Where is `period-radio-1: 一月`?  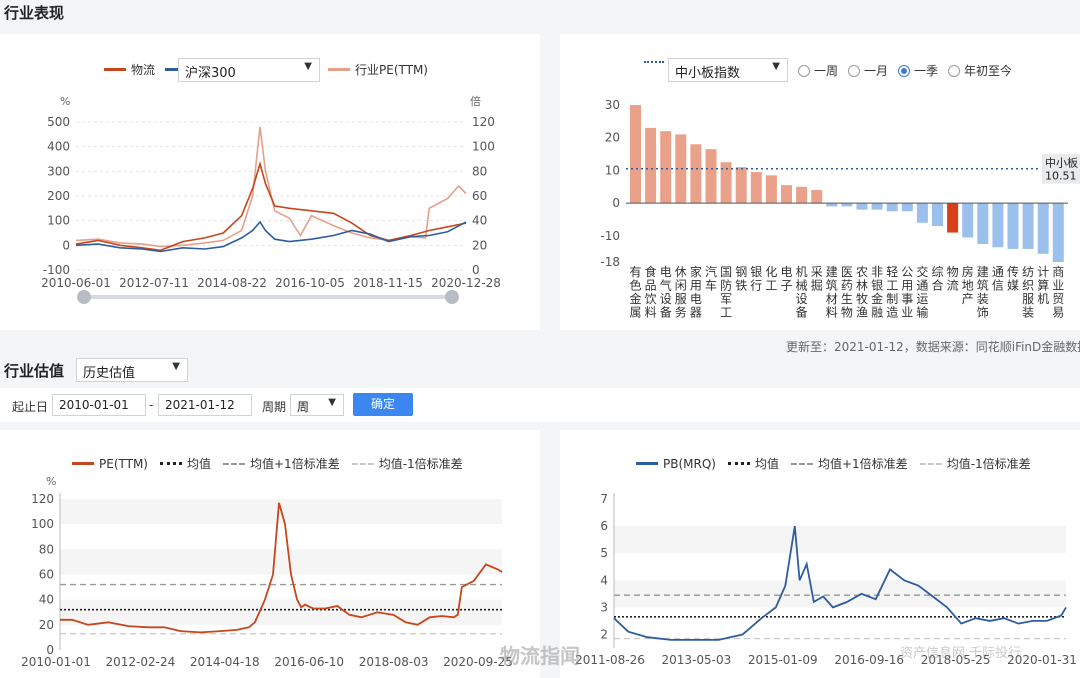 period-radio-1: 一月 is located at coordinates (868, 70).